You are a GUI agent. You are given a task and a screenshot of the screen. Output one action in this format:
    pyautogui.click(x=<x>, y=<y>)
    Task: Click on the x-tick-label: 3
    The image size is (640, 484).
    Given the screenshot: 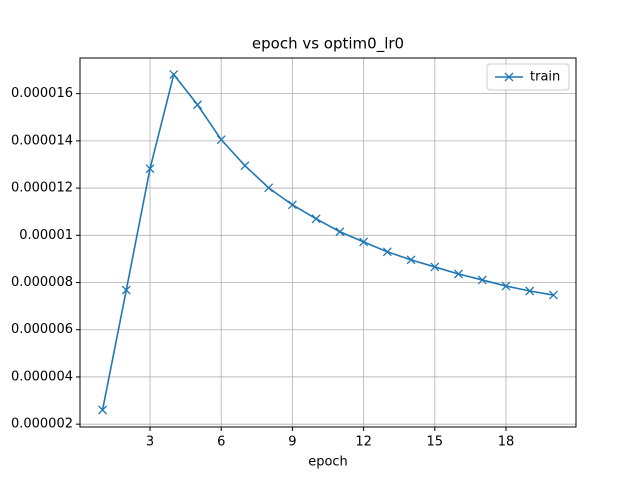 What is the action you would take?
    pyautogui.click(x=150, y=442)
    